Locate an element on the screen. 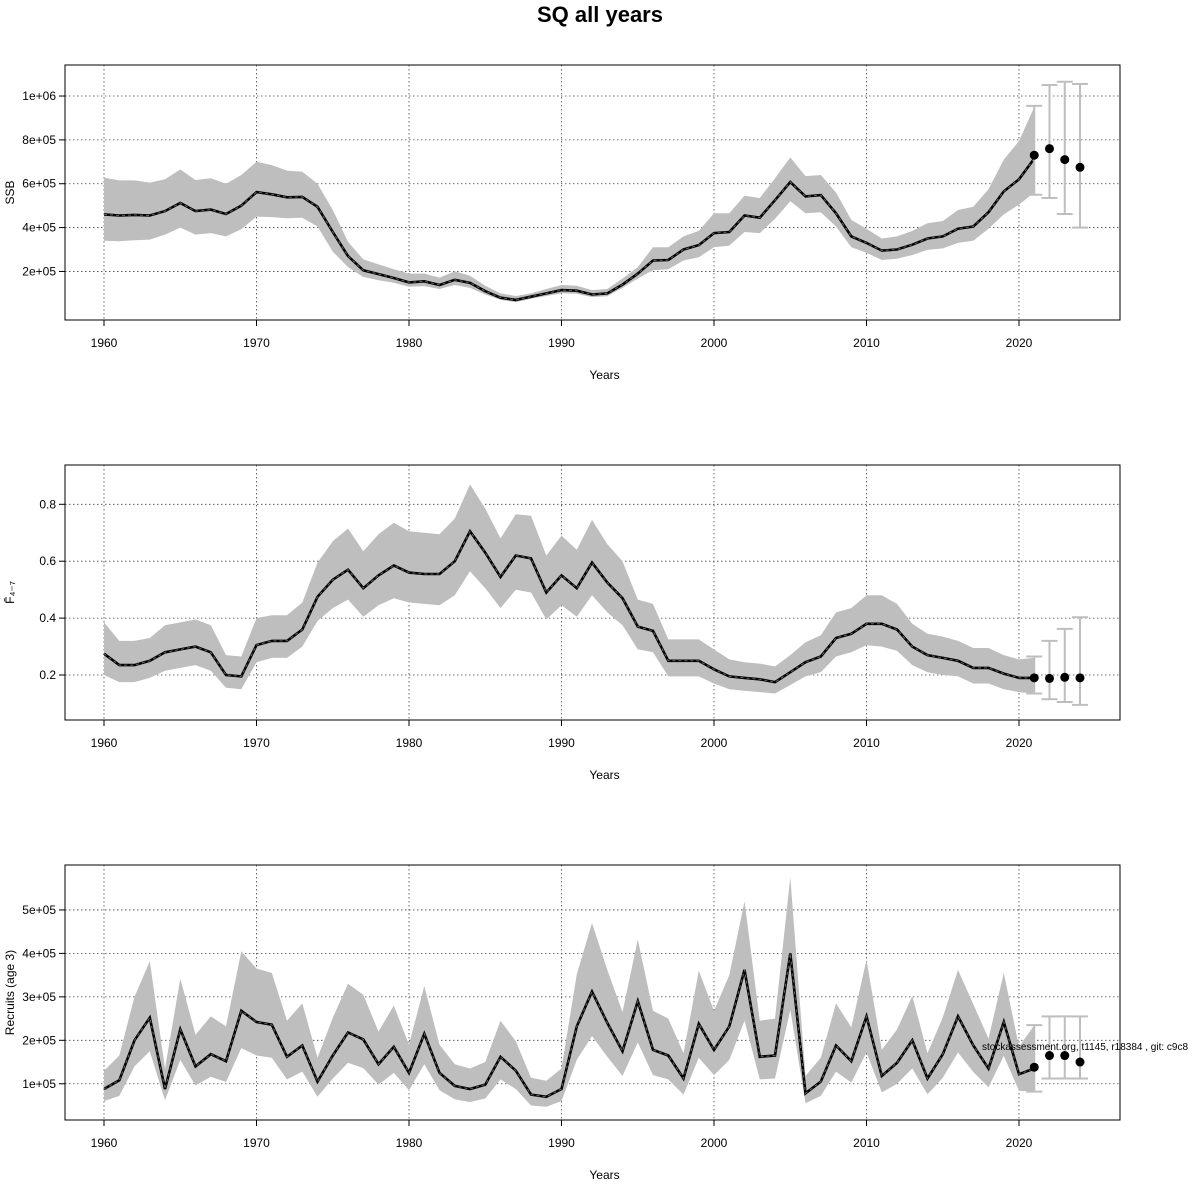 Image resolution: width=1200 pixels, height=1200 pixels. y-tick-label-0: 1e+05 is located at coordinates (39, 1084).